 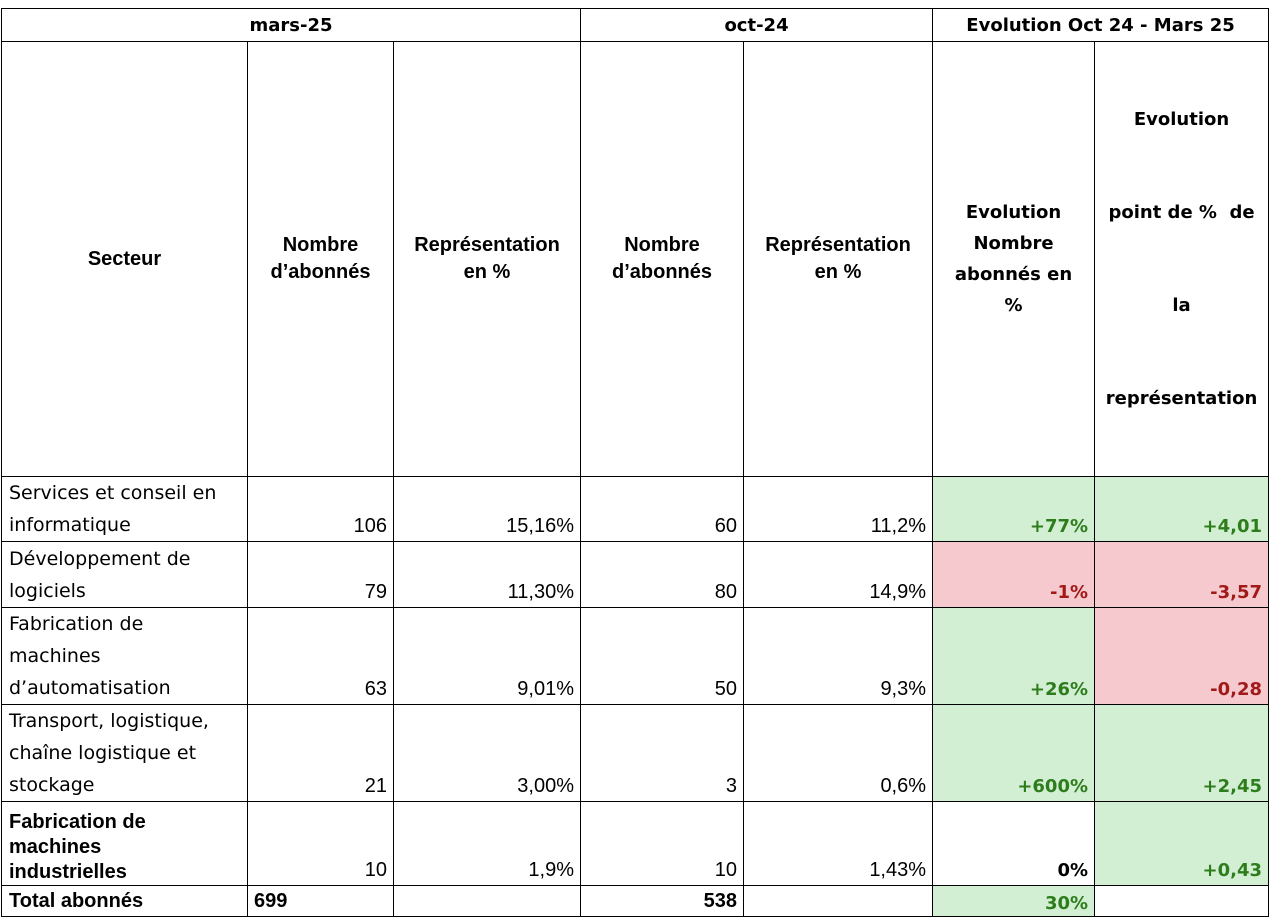 What do you see at coordinates (1014, 509) in the screenshot?
I see `evolution-subscribers: +77%` at bounding box center [1014, 509].